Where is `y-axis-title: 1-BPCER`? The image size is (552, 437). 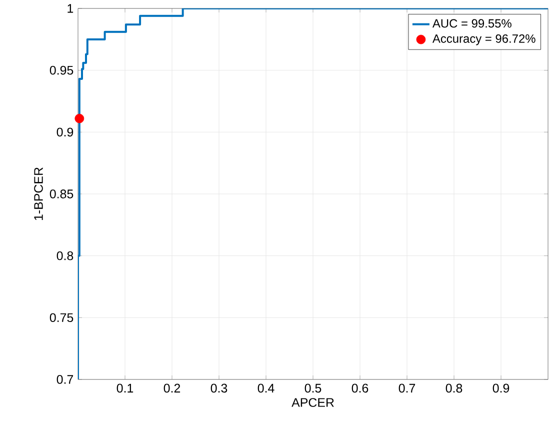 y-axis-title: 1-BPCER is located at coordinates (38, 193).